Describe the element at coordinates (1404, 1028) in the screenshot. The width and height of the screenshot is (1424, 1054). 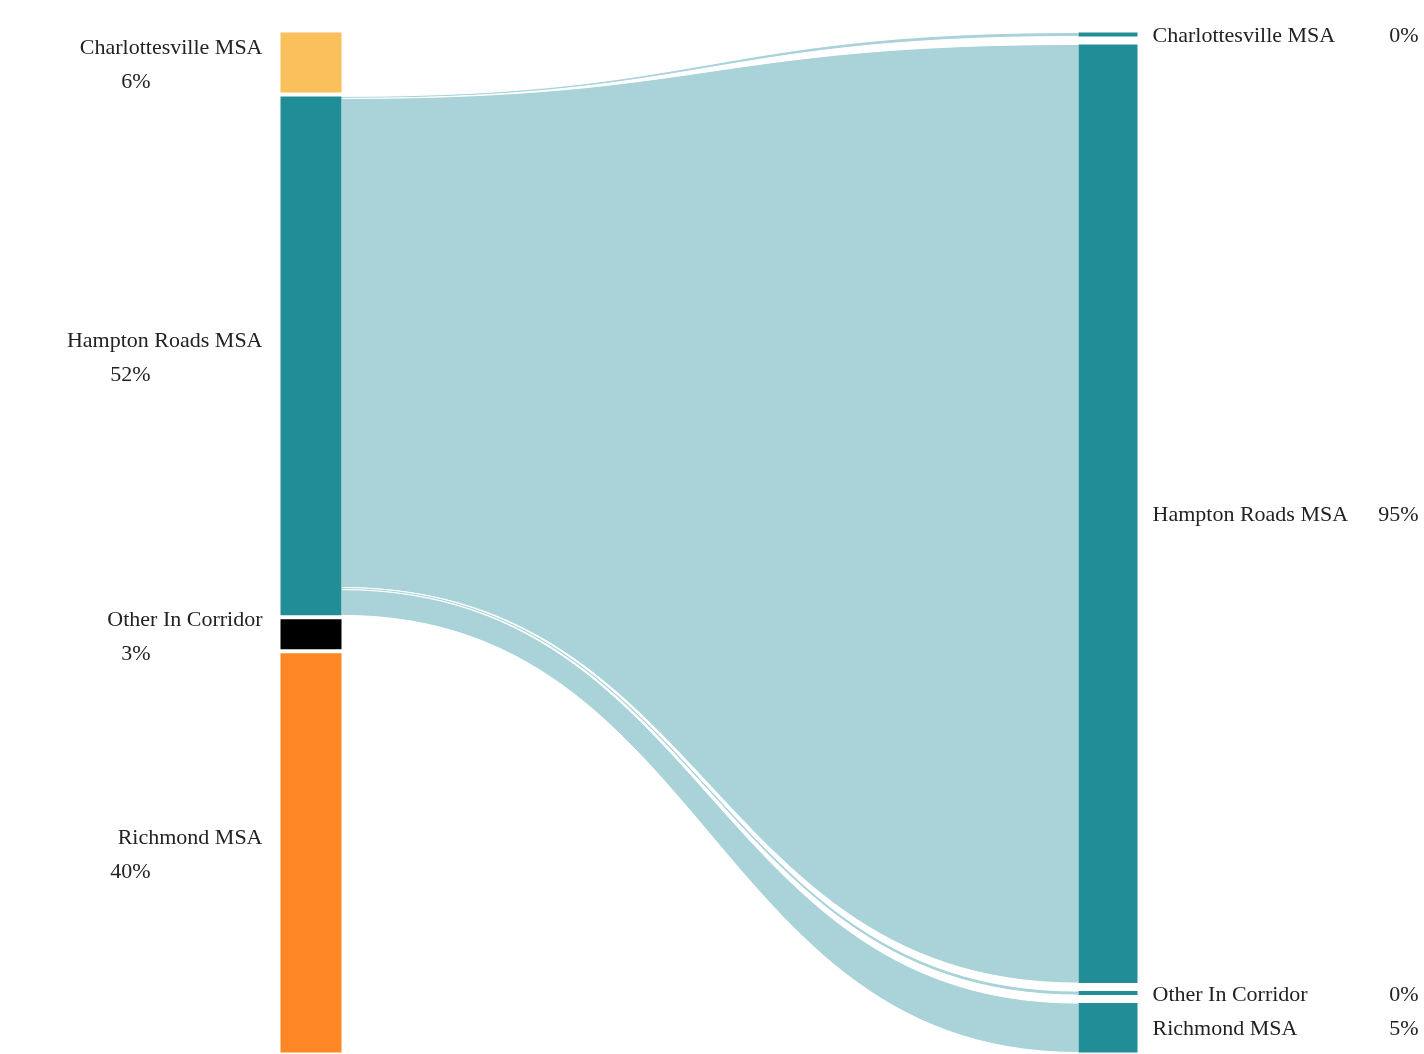
I see `data-label: 5%` at that location.